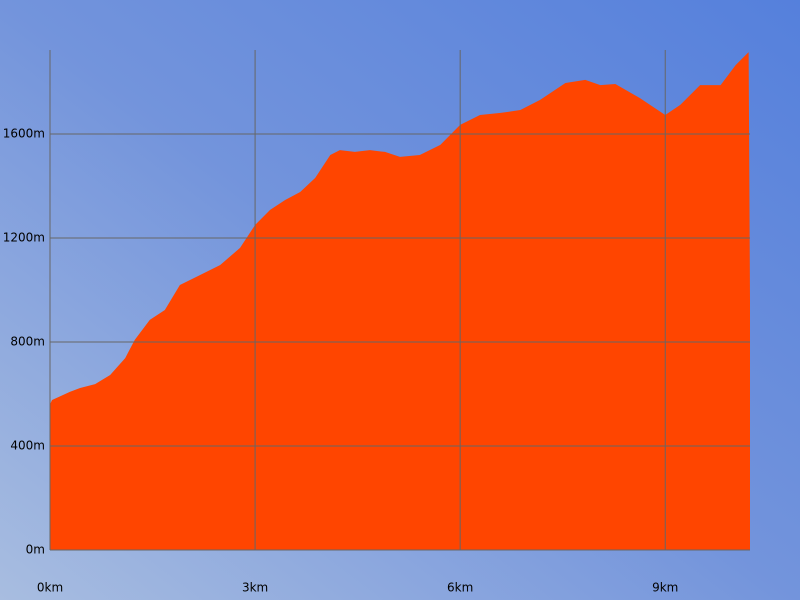 This screenshot has height=600, width=800. I want to click on x-tick-label: 3km, so click(255, 588).